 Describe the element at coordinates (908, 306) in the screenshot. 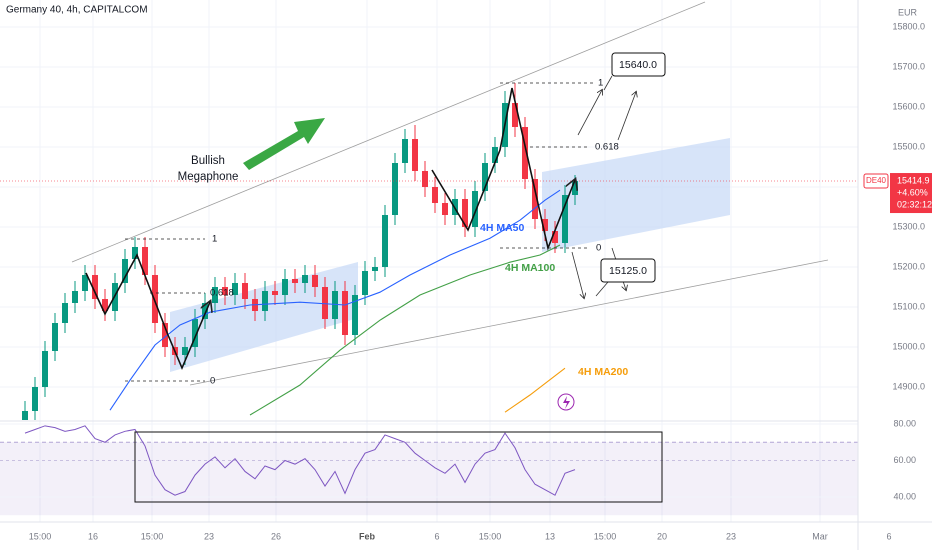

I see `y-tick-label: 15100.0` at that location.